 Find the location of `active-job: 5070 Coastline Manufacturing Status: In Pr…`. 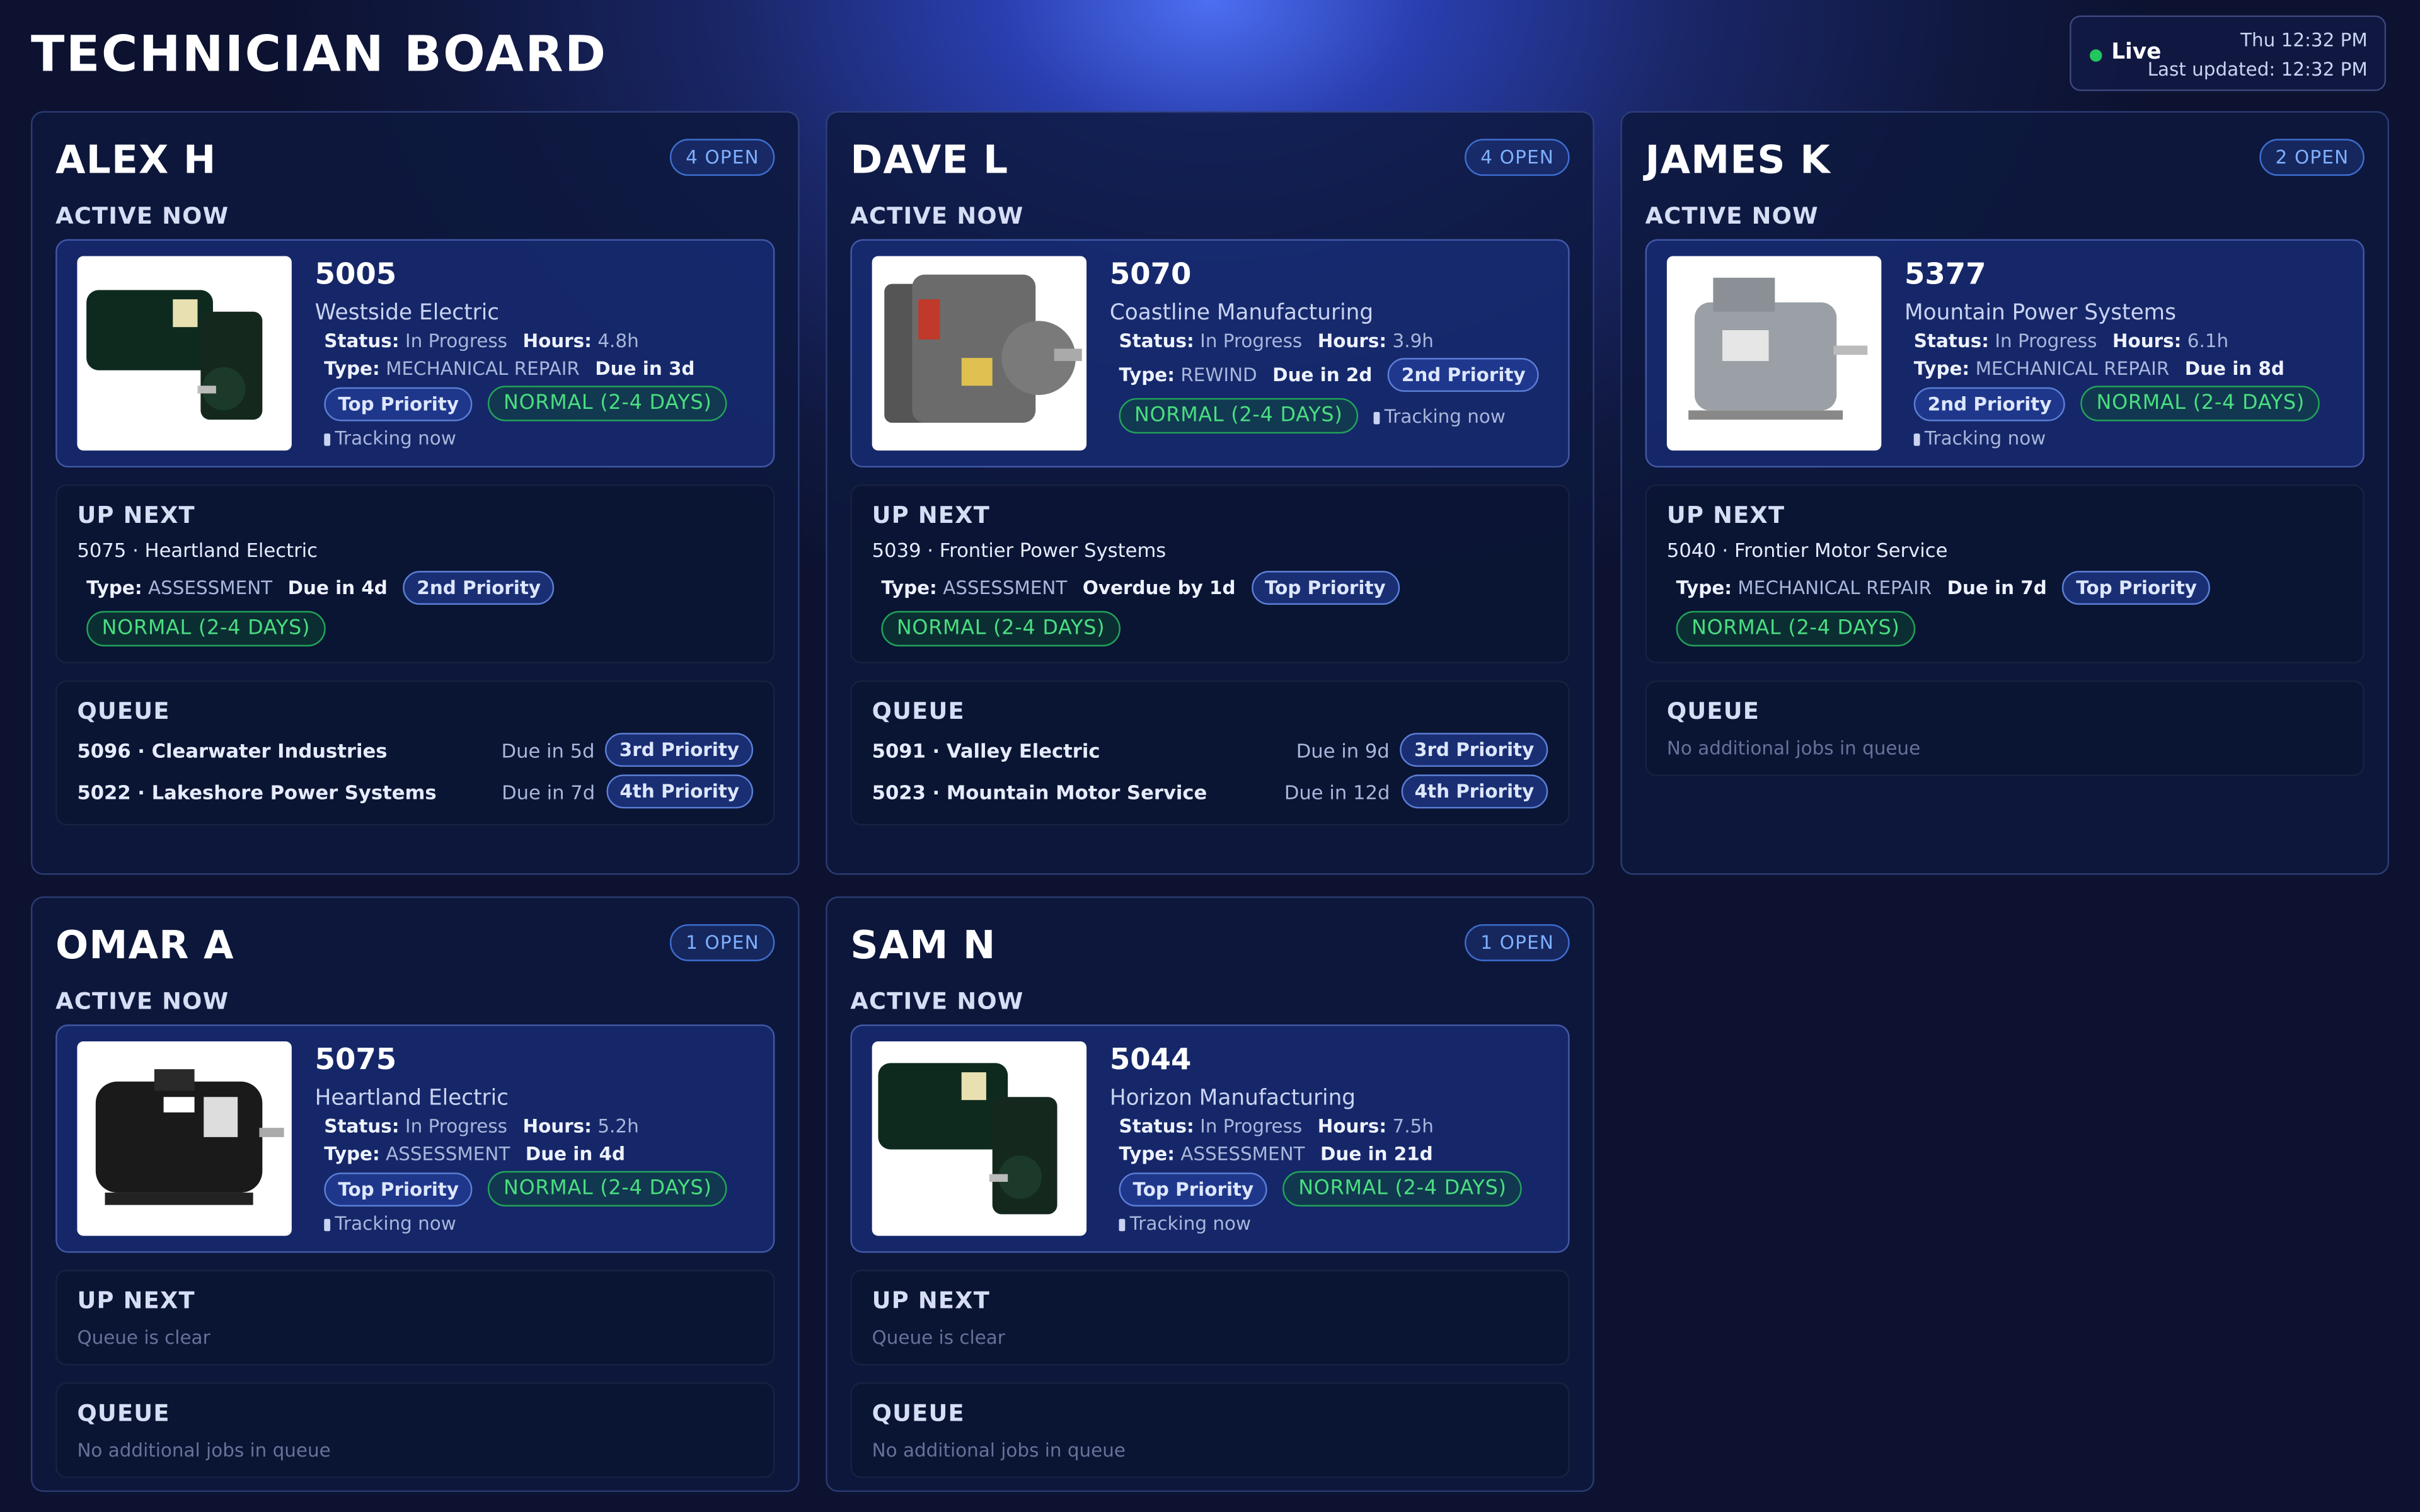

active-job: 5070 Coastline Manufacturing Status: In Pr… is located at coordinates (1210, 353).